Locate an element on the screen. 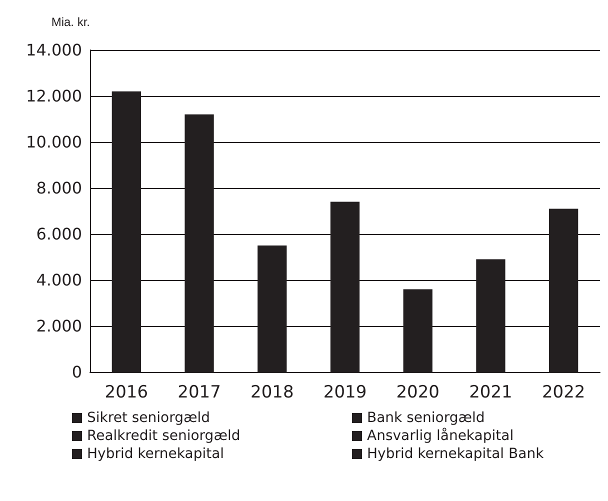 This screenshot has width=608, height=501. y-tick-label: 8.000 is located at coordinates (59, 188).